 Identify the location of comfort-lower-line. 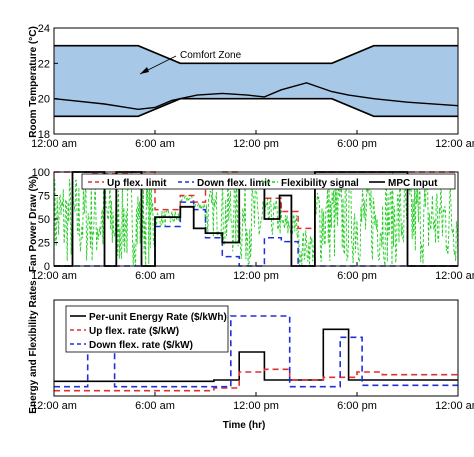
(256, 107).